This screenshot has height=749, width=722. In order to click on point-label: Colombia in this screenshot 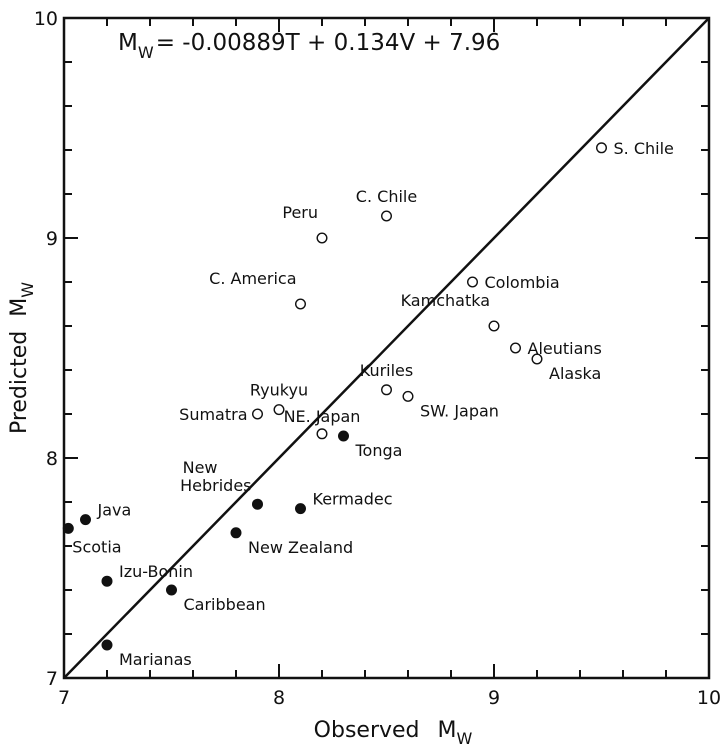, I will do `click(522, 282)`.